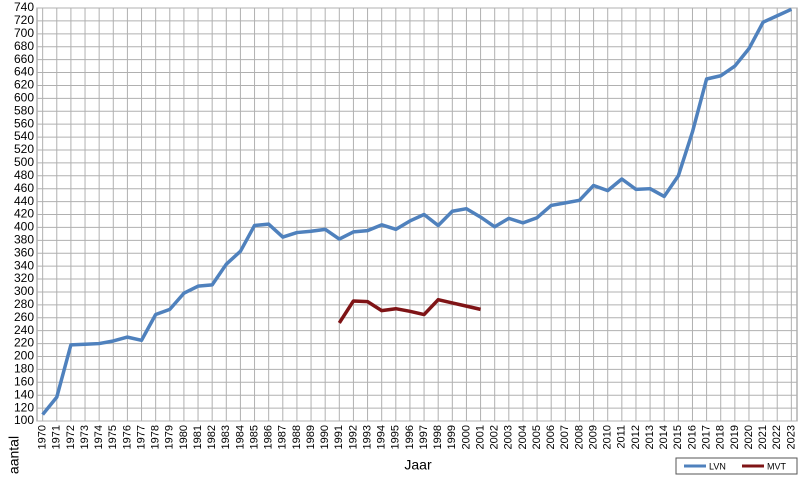 This screenshot has width=803, height=484. Describe the element at coordinates (24, 175) in the screenshot. I see `y-tick-label: 480` at that location.